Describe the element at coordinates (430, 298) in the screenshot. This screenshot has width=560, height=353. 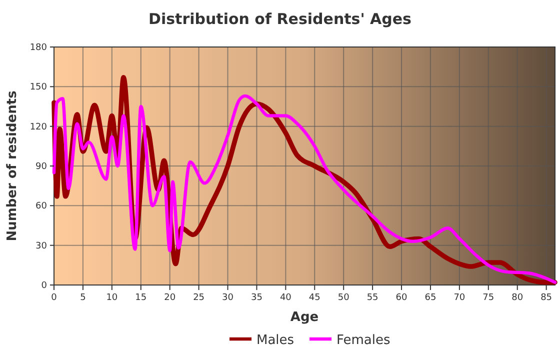
I see `x-tick-label: 65` at that location.